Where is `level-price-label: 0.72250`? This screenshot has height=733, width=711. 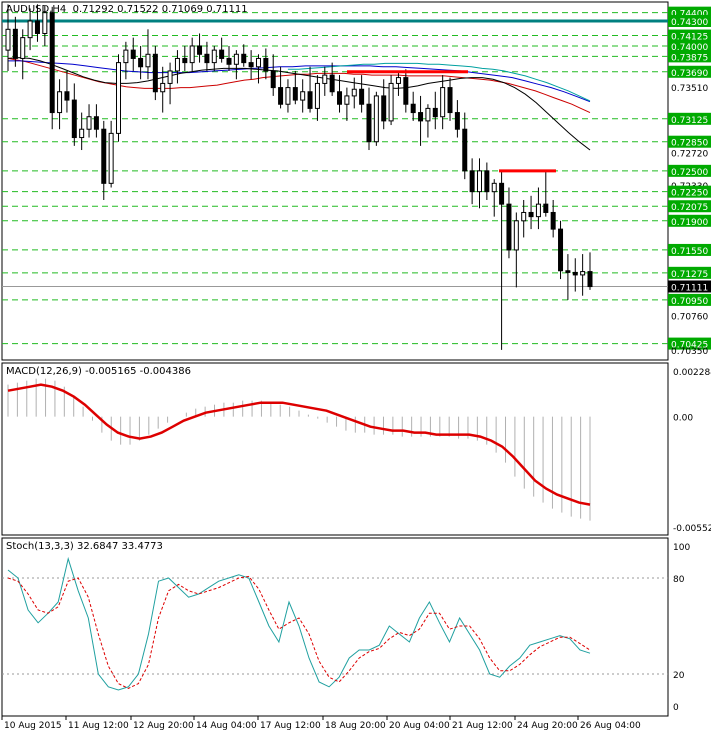 level-price-label: 0.72250 is located at coordinates (689, 194).